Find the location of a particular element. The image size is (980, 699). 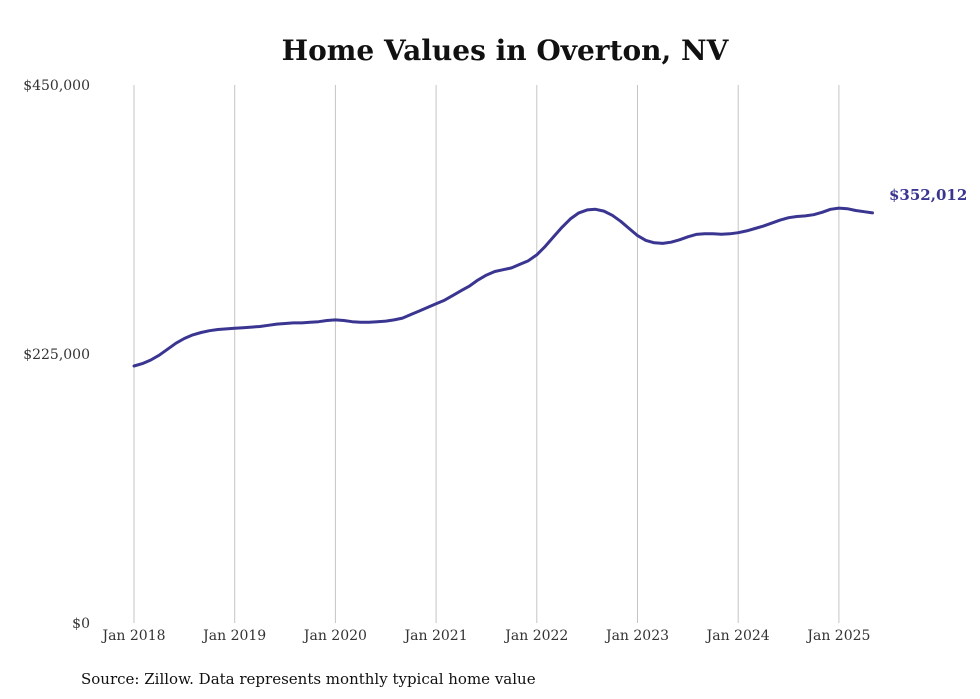

x-tick-label-0: Jan 2018 is located at coordinates (132, 636).